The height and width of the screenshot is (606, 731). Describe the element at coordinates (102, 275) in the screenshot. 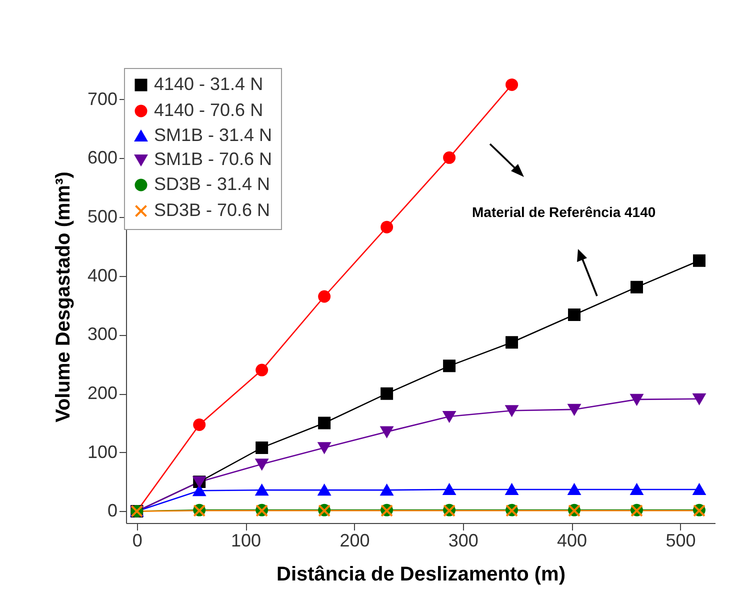

I see `y-tick-label: 400` at that location.